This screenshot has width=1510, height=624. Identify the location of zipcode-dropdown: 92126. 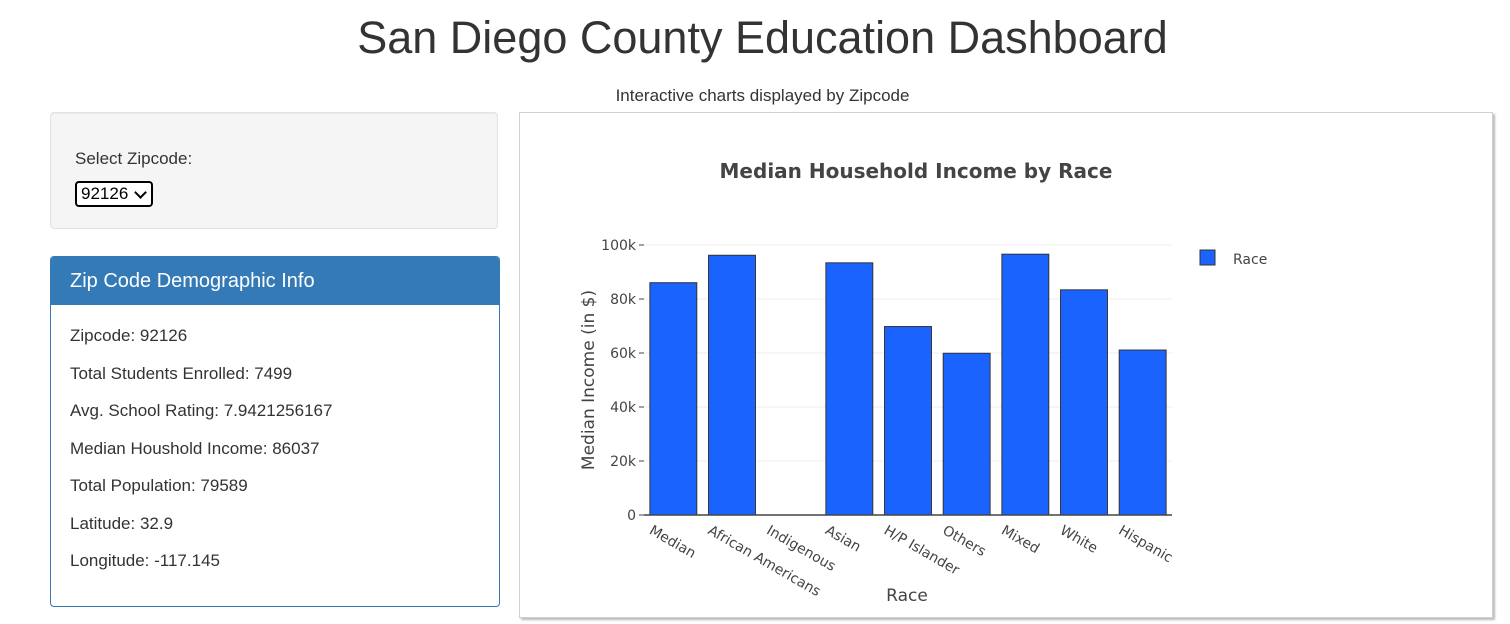
(114, 194).